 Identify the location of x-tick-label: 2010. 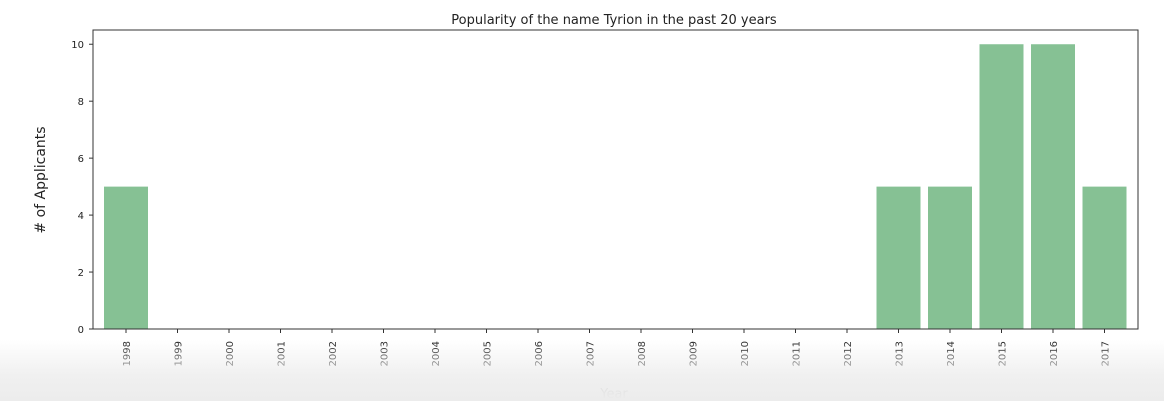
(745, 353).